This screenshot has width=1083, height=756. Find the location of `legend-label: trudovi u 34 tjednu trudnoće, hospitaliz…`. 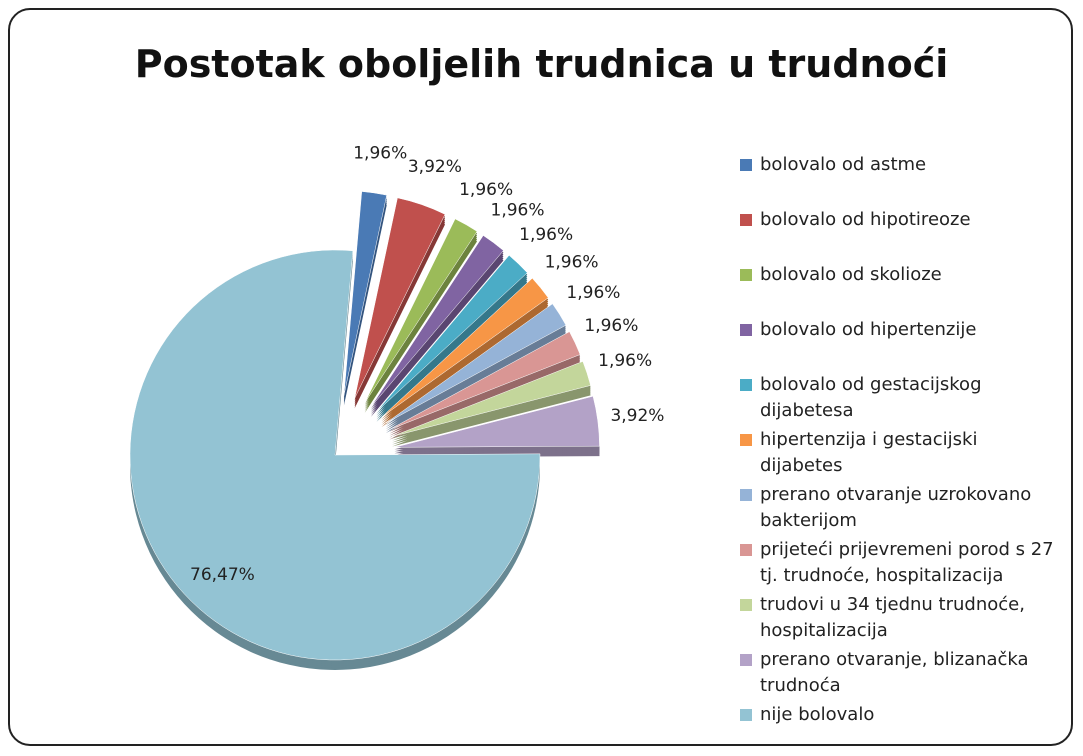

legend-label: trudovi u 34 tjednu trudnoće, hospitaliz… is located at coordinates (892, 617).